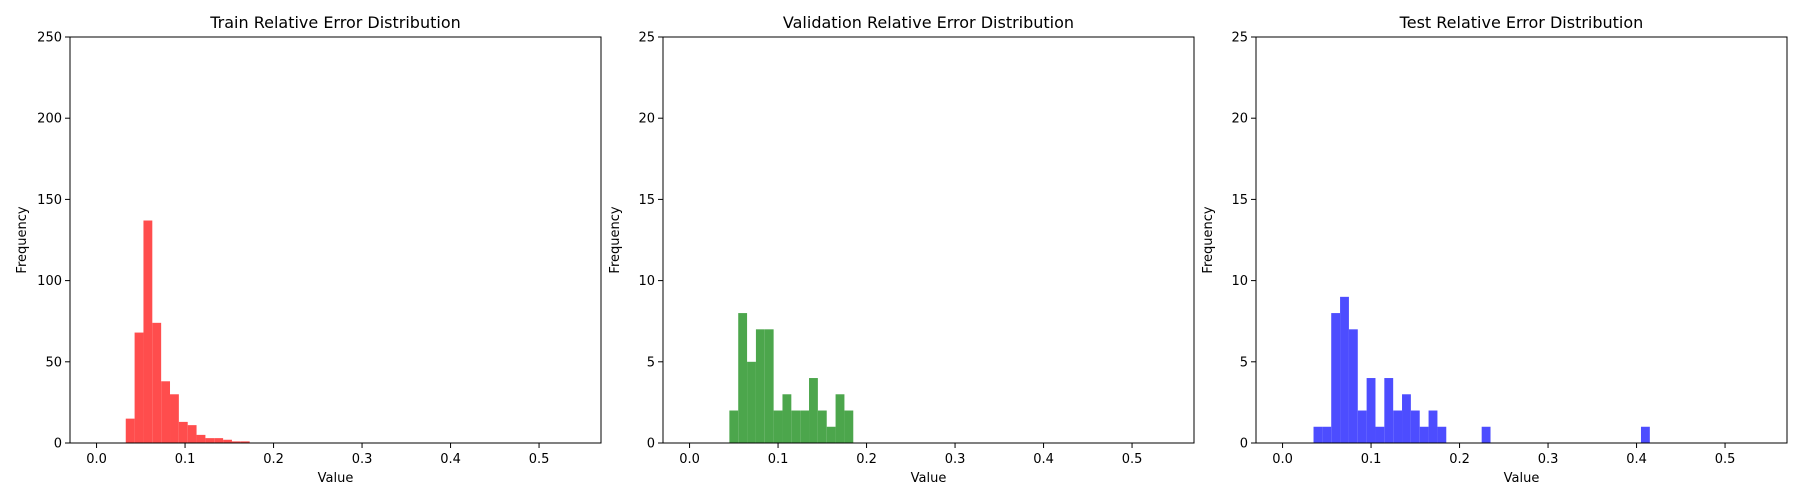  I want to click on train-y-tick-label: 0, so click(58, 444).